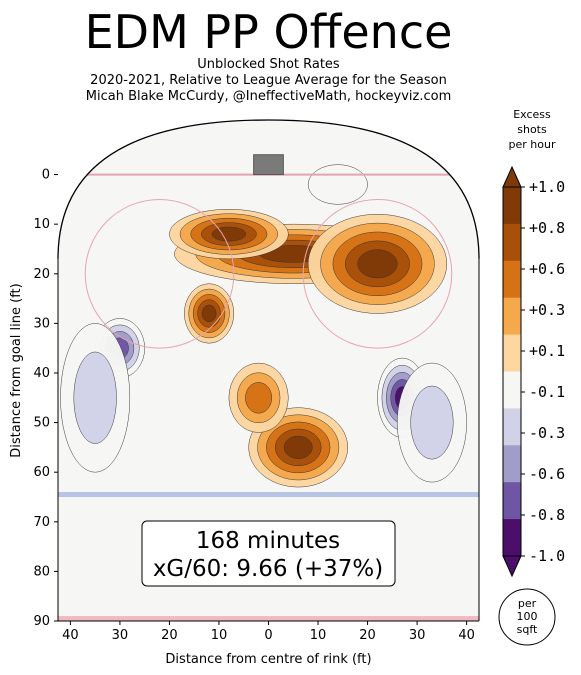 The width and height of the screenshot is (581, 675). Describe the element at coordinates (268, 659) in the screenshot. I see `x-axis-label: Distance from centre of rink (ft)` at that location.